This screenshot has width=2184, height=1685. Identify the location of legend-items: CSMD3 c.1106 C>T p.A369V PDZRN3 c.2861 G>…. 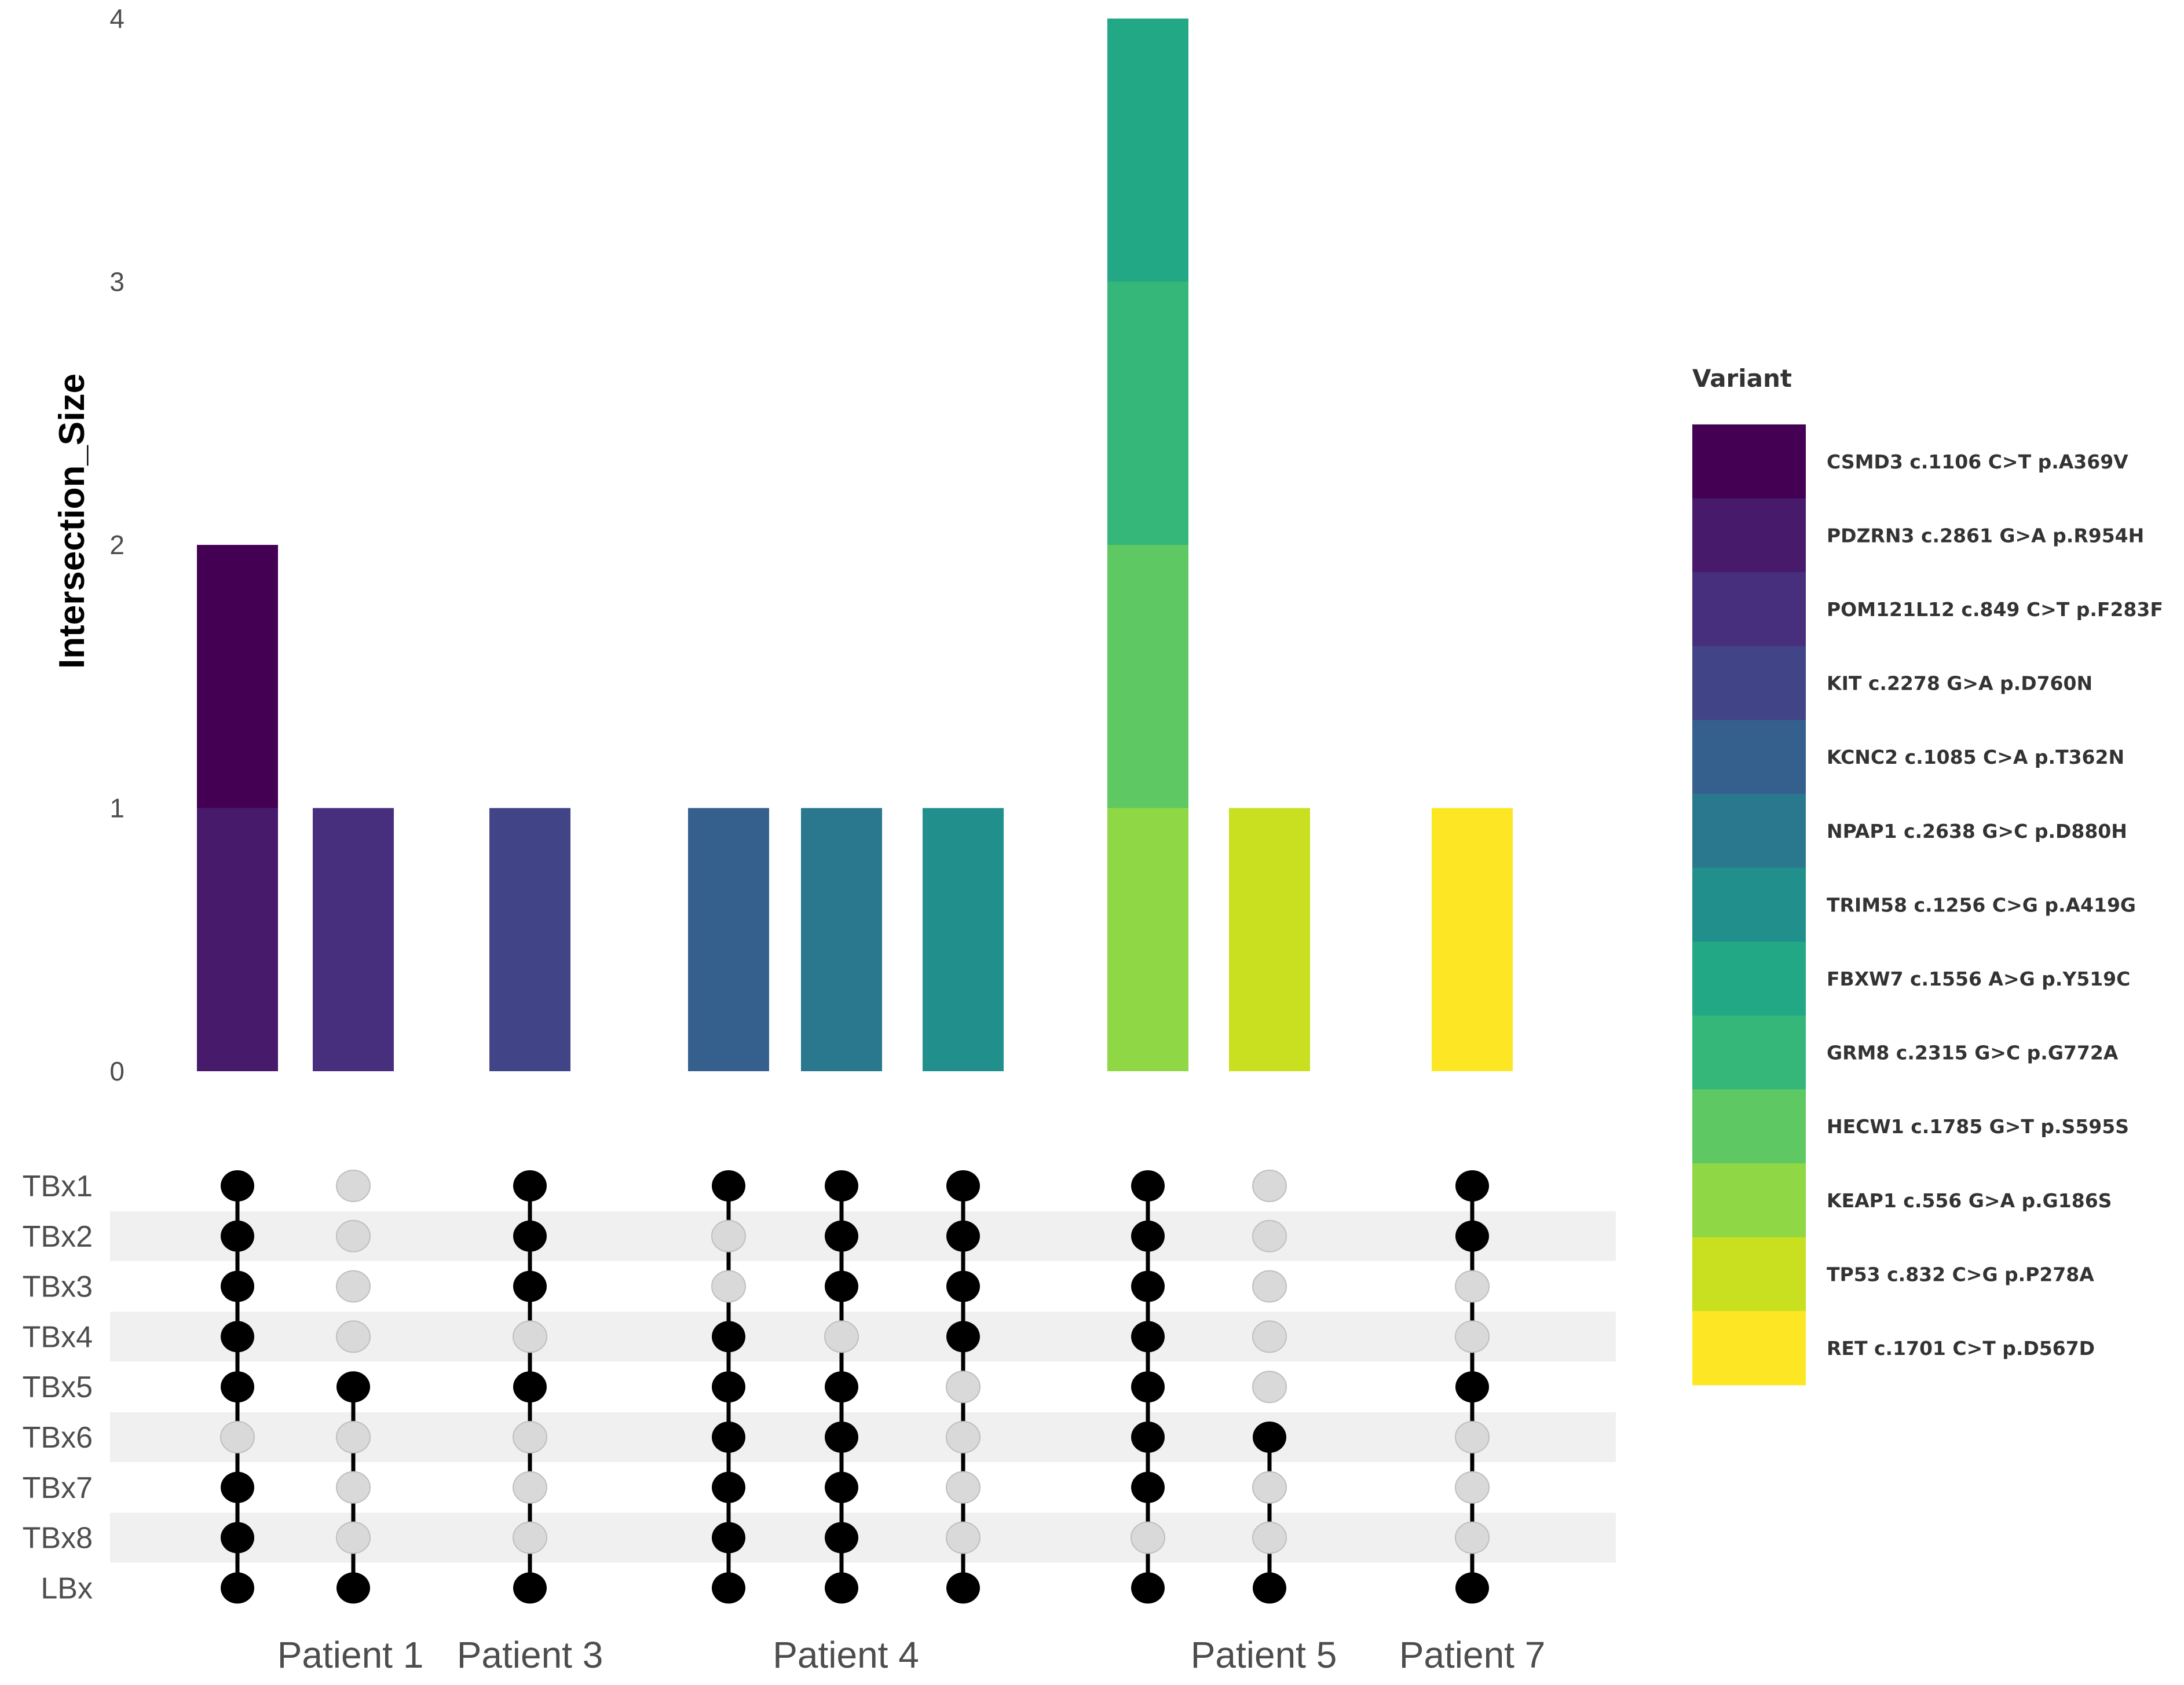
(1928, 905).